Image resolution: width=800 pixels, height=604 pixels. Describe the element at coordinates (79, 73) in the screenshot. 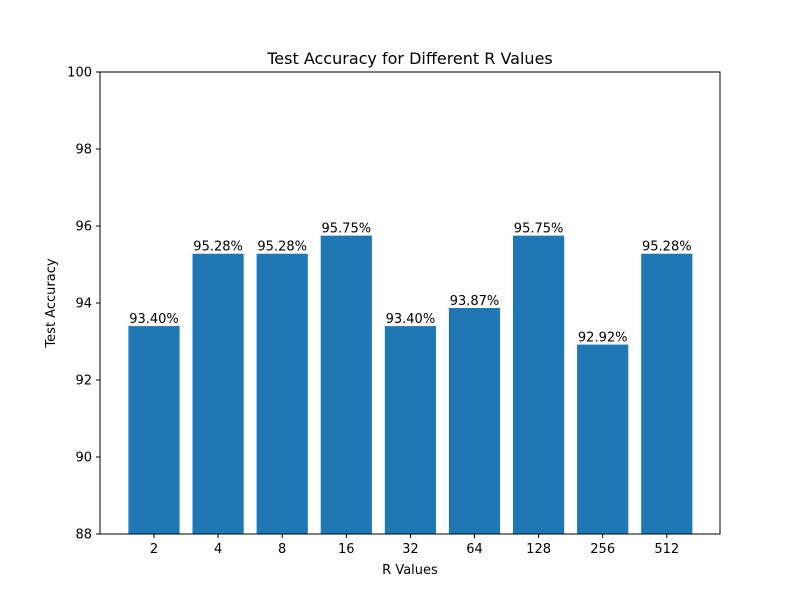

I see `y-tick-label: 100` at that location.